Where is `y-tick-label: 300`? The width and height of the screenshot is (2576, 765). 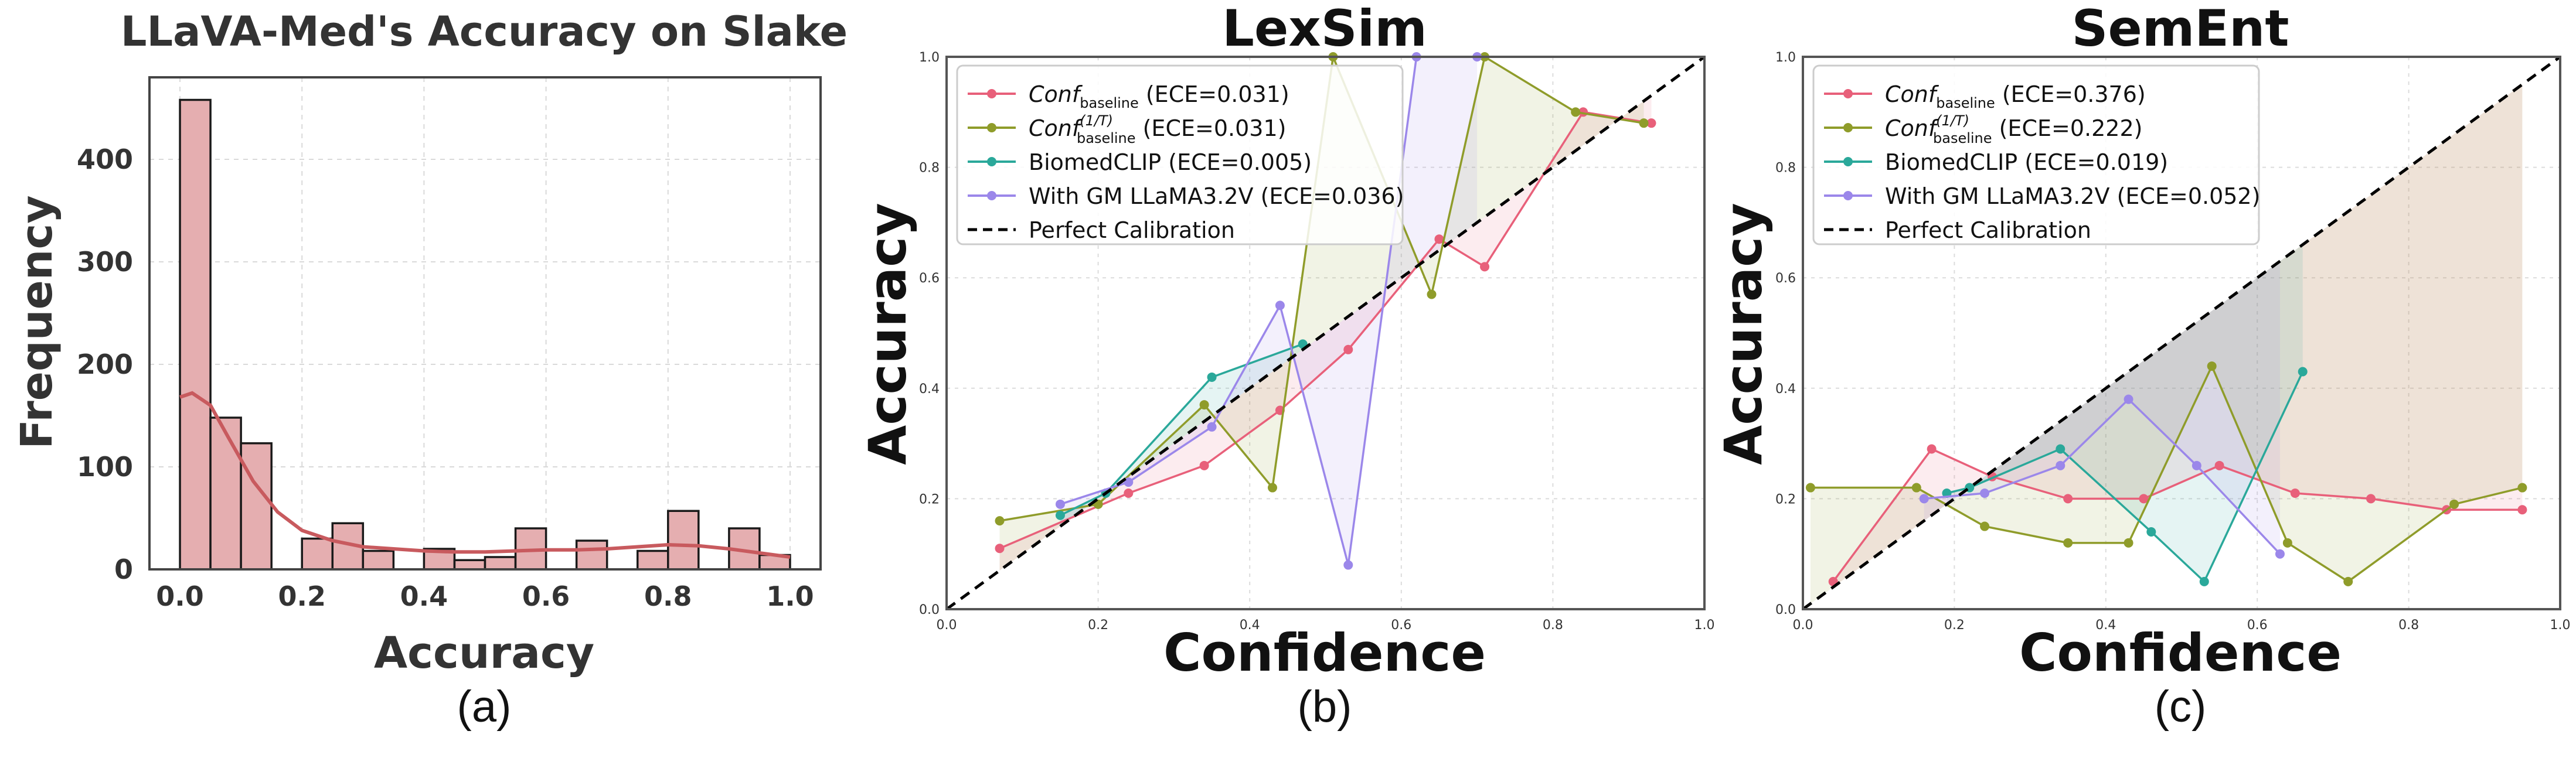
y-tick-label: 300 is located at coordinates (105, 262).